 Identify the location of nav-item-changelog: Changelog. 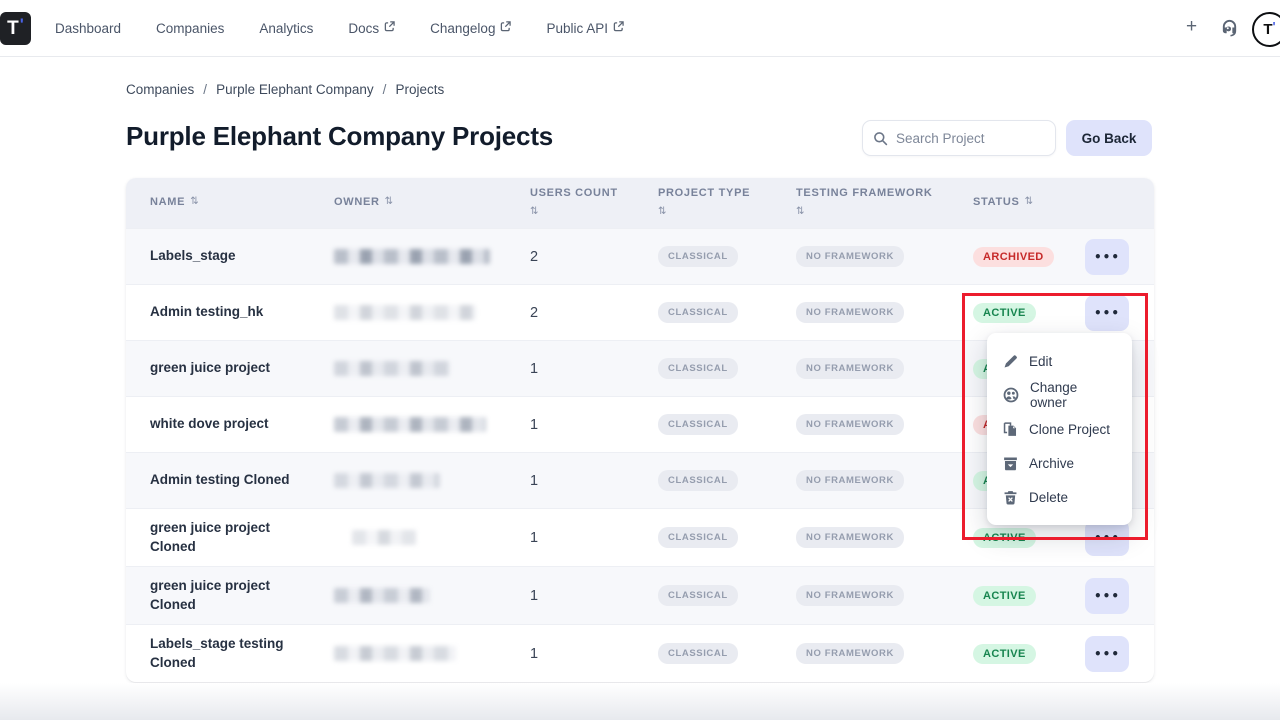
(471, 28).